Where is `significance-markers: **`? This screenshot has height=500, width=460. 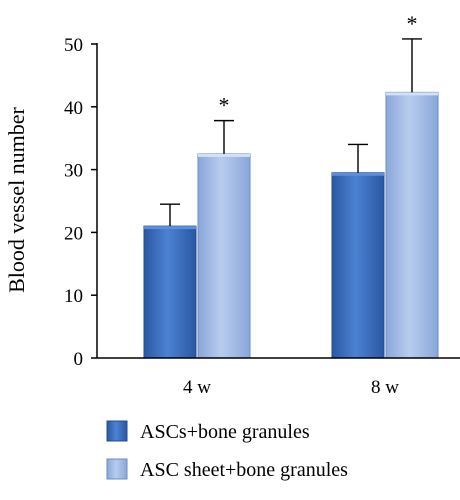
significance-markers: ** is located at coordinates (318, 64).